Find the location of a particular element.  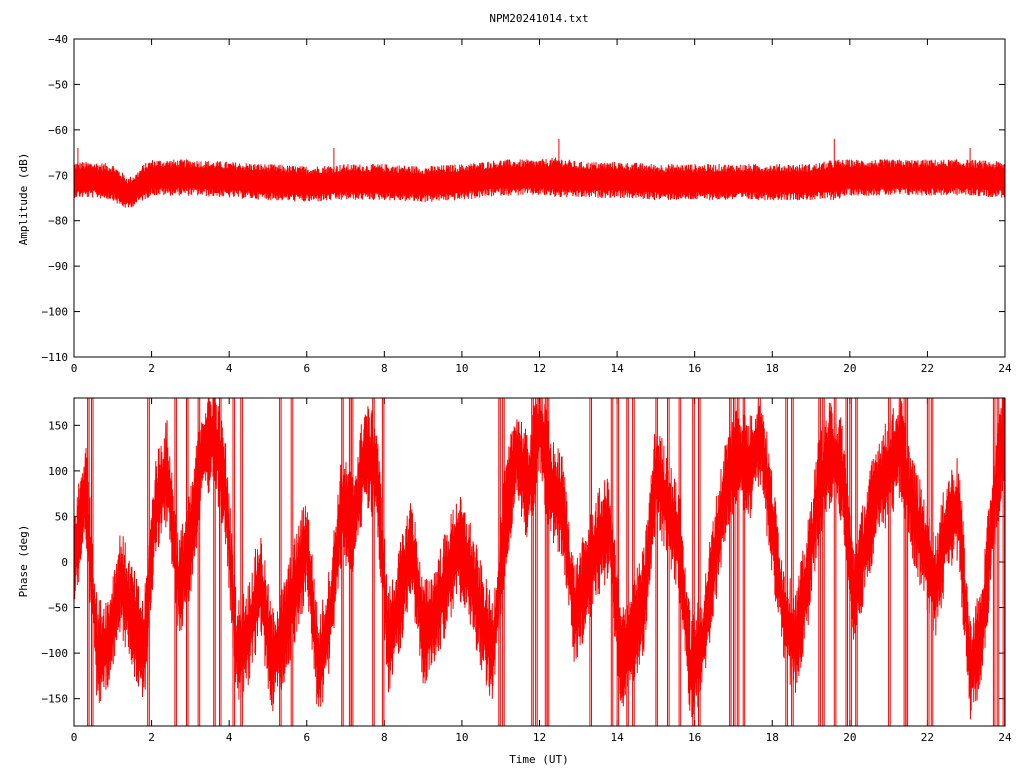

y-tick-label: −110 is located at coordinates (55, 357).